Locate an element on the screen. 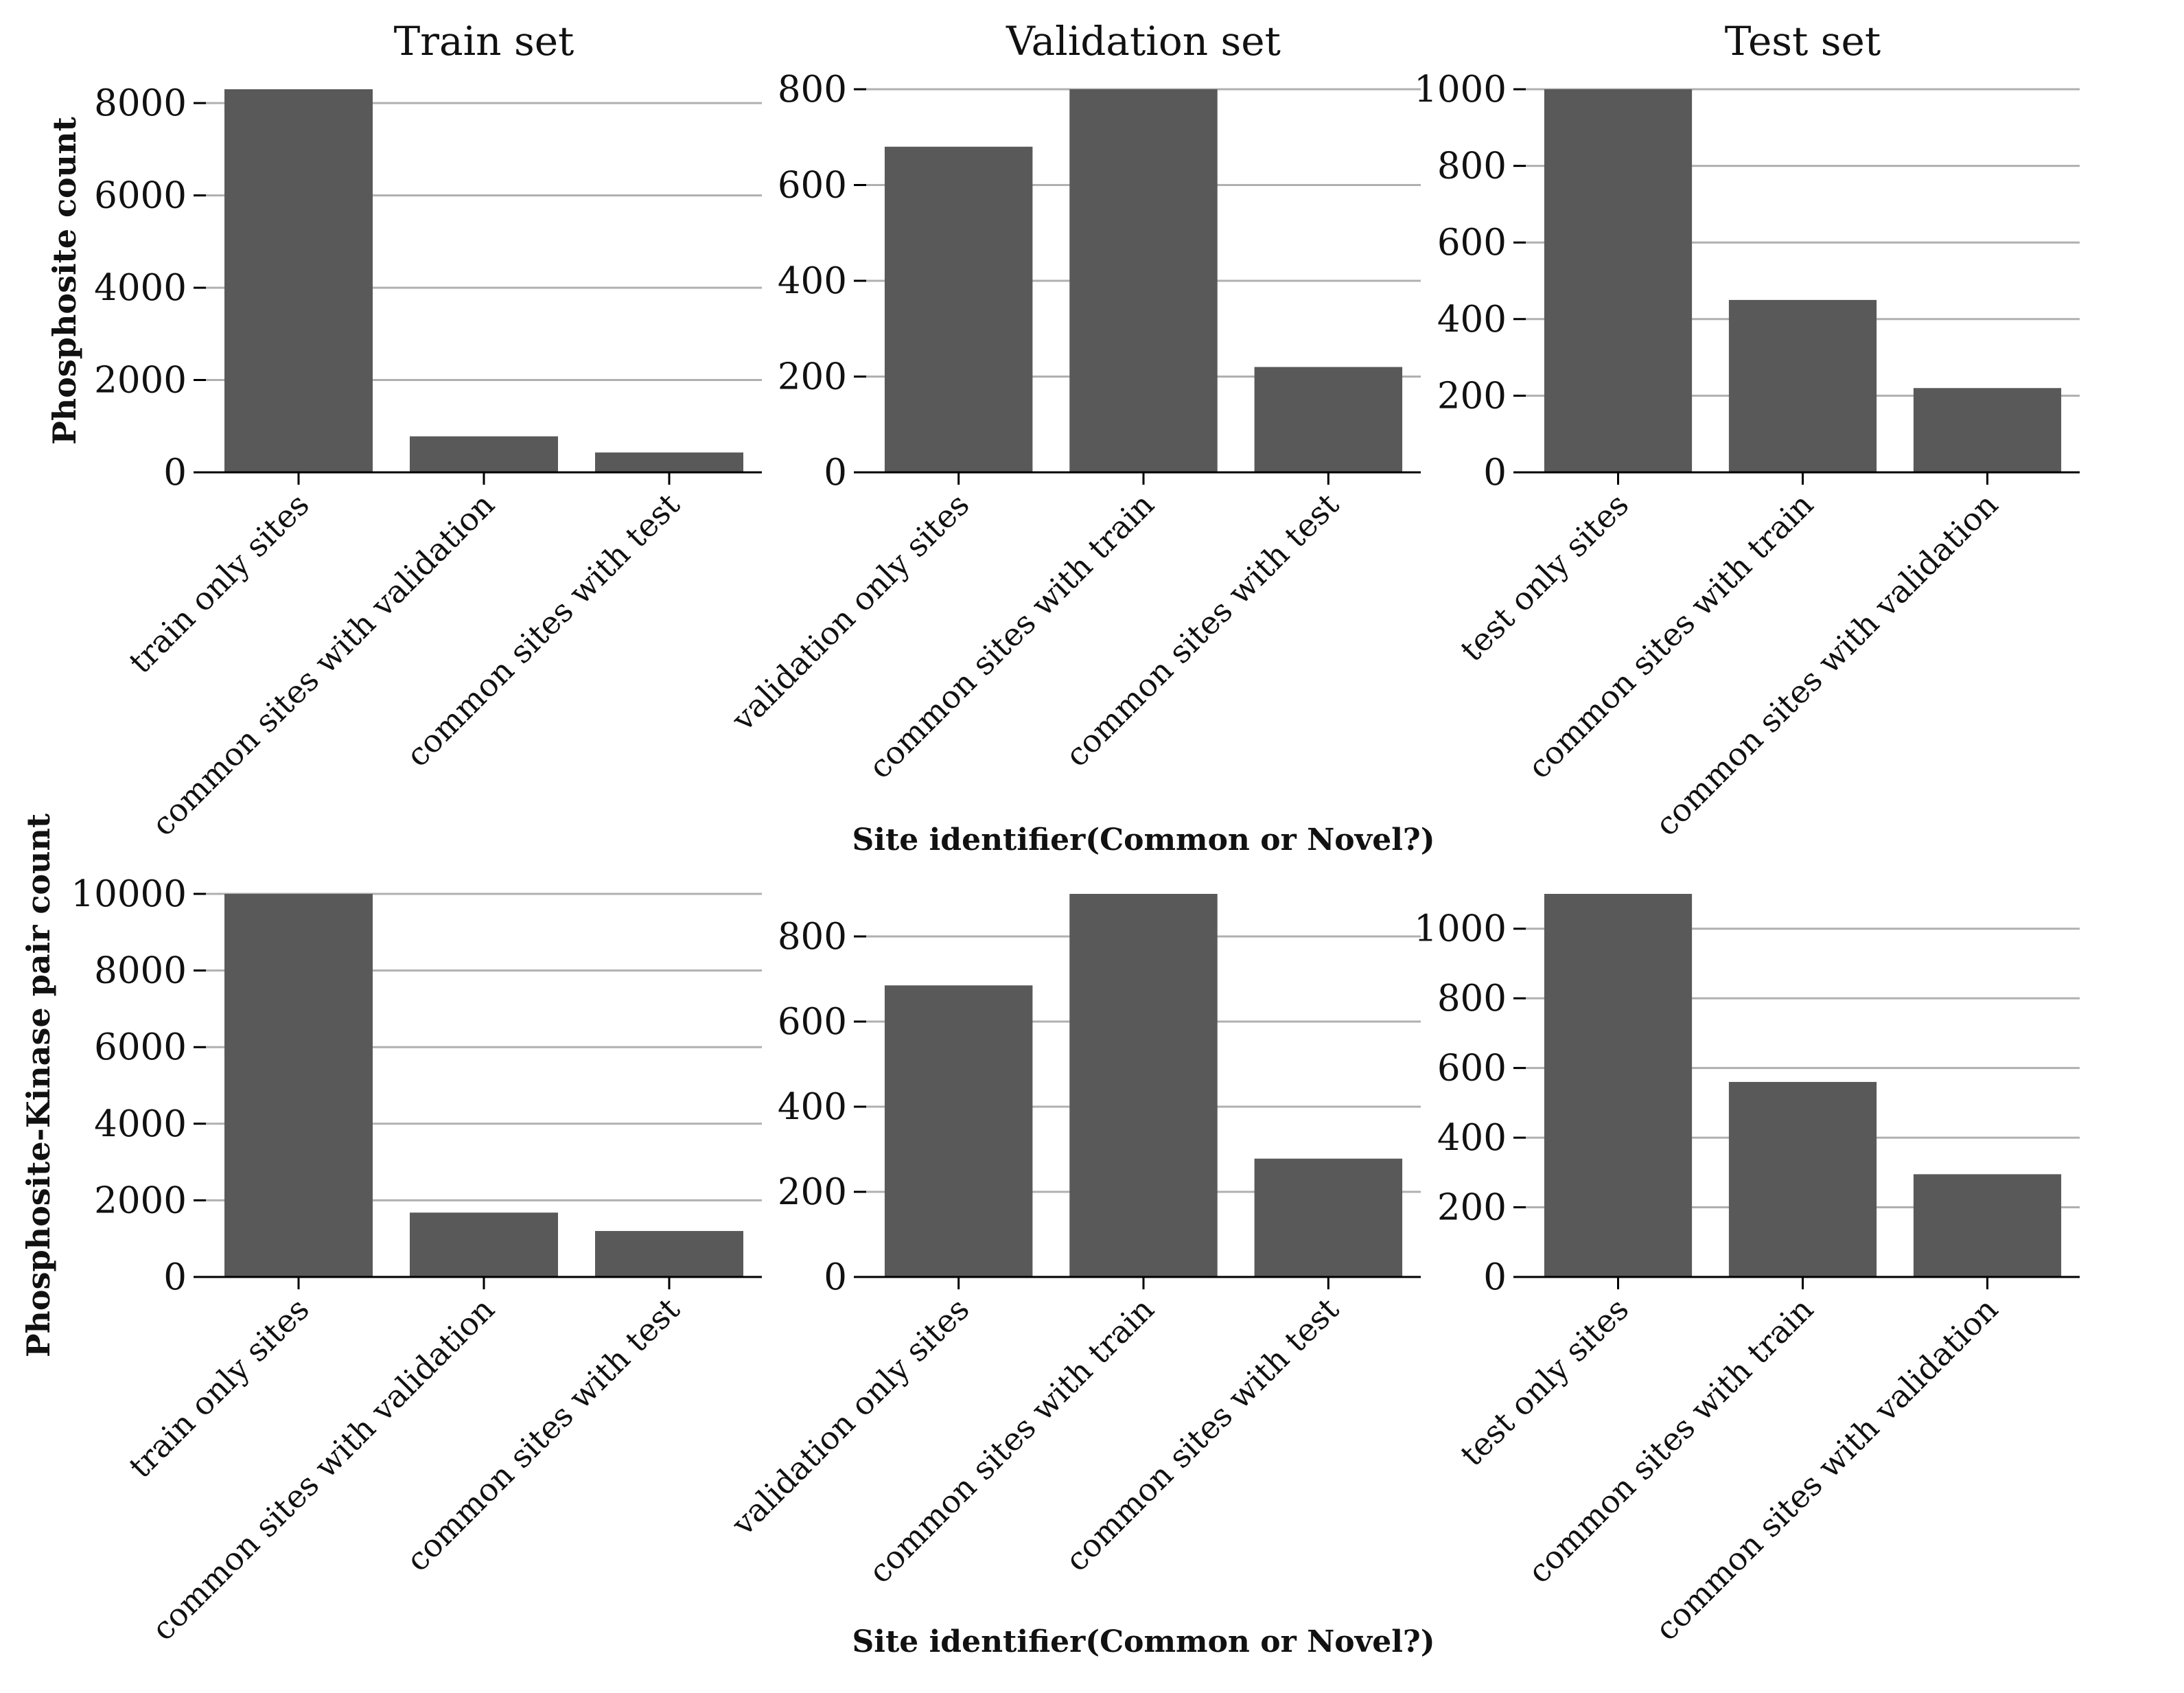  y-axis-label: Phosphosite-Kinase pair count is located at coordinates (38, 1085).